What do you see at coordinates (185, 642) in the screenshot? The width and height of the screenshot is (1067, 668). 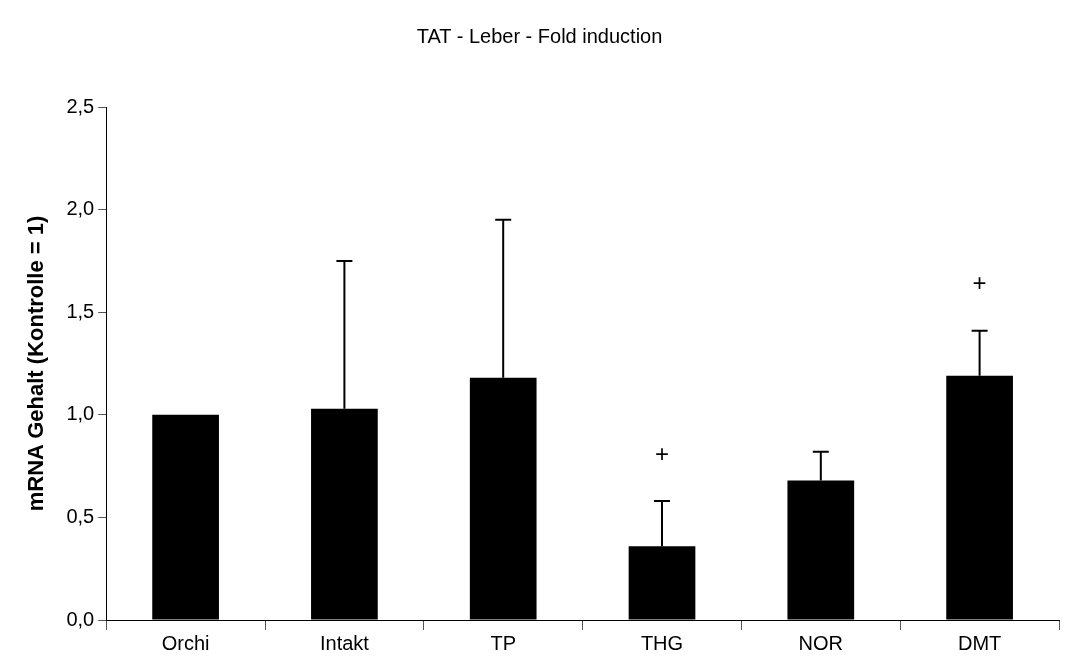 I see `x-tick-label: Orchi` at bounding box center [185, 642].